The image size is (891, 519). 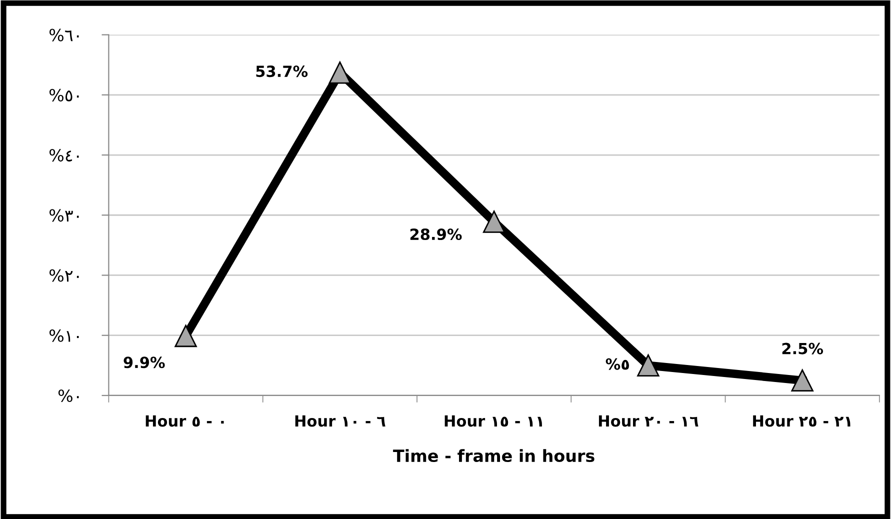 What do you see at coordinates (68, 395) in the screenshot?
I see `y-tick-label: %٠` at bounding box center [68, 395].